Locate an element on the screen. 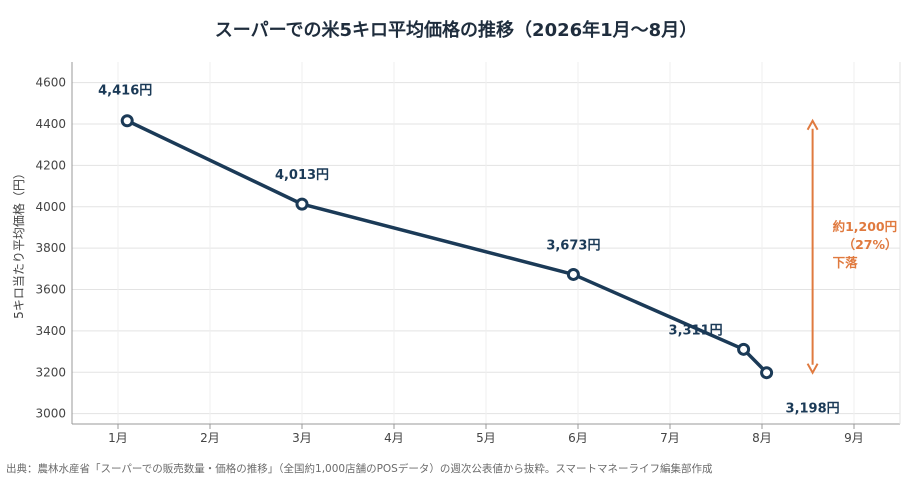 The width and height of the screenshot is (912, 487). x-tick-label: 3月 is located at coordinates (302, 438).